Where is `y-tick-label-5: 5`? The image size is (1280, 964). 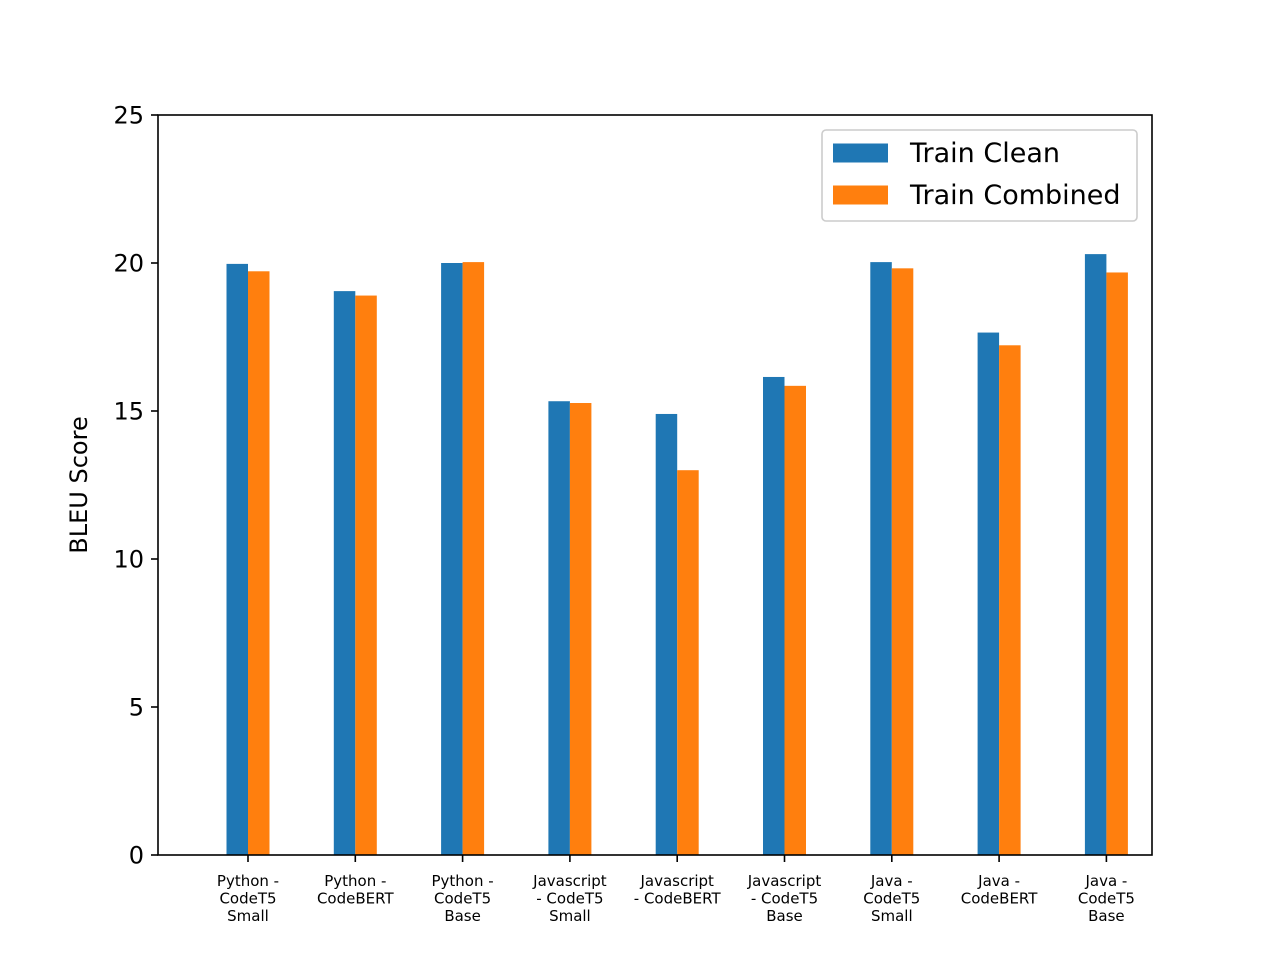 y-tick-label-5: 5 is located at coordinates (136, 708).